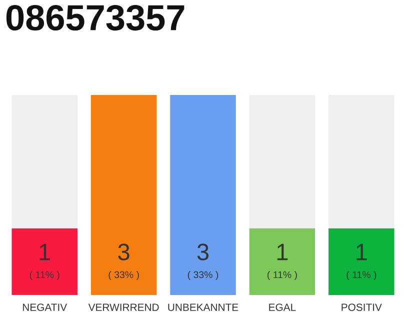 Image resolution: width=410 pixels, height=320 pixels. Describe the element at coordinates (123, 307) in the screenshot. I see `x-tick-label: VERWIRREND` at that location.